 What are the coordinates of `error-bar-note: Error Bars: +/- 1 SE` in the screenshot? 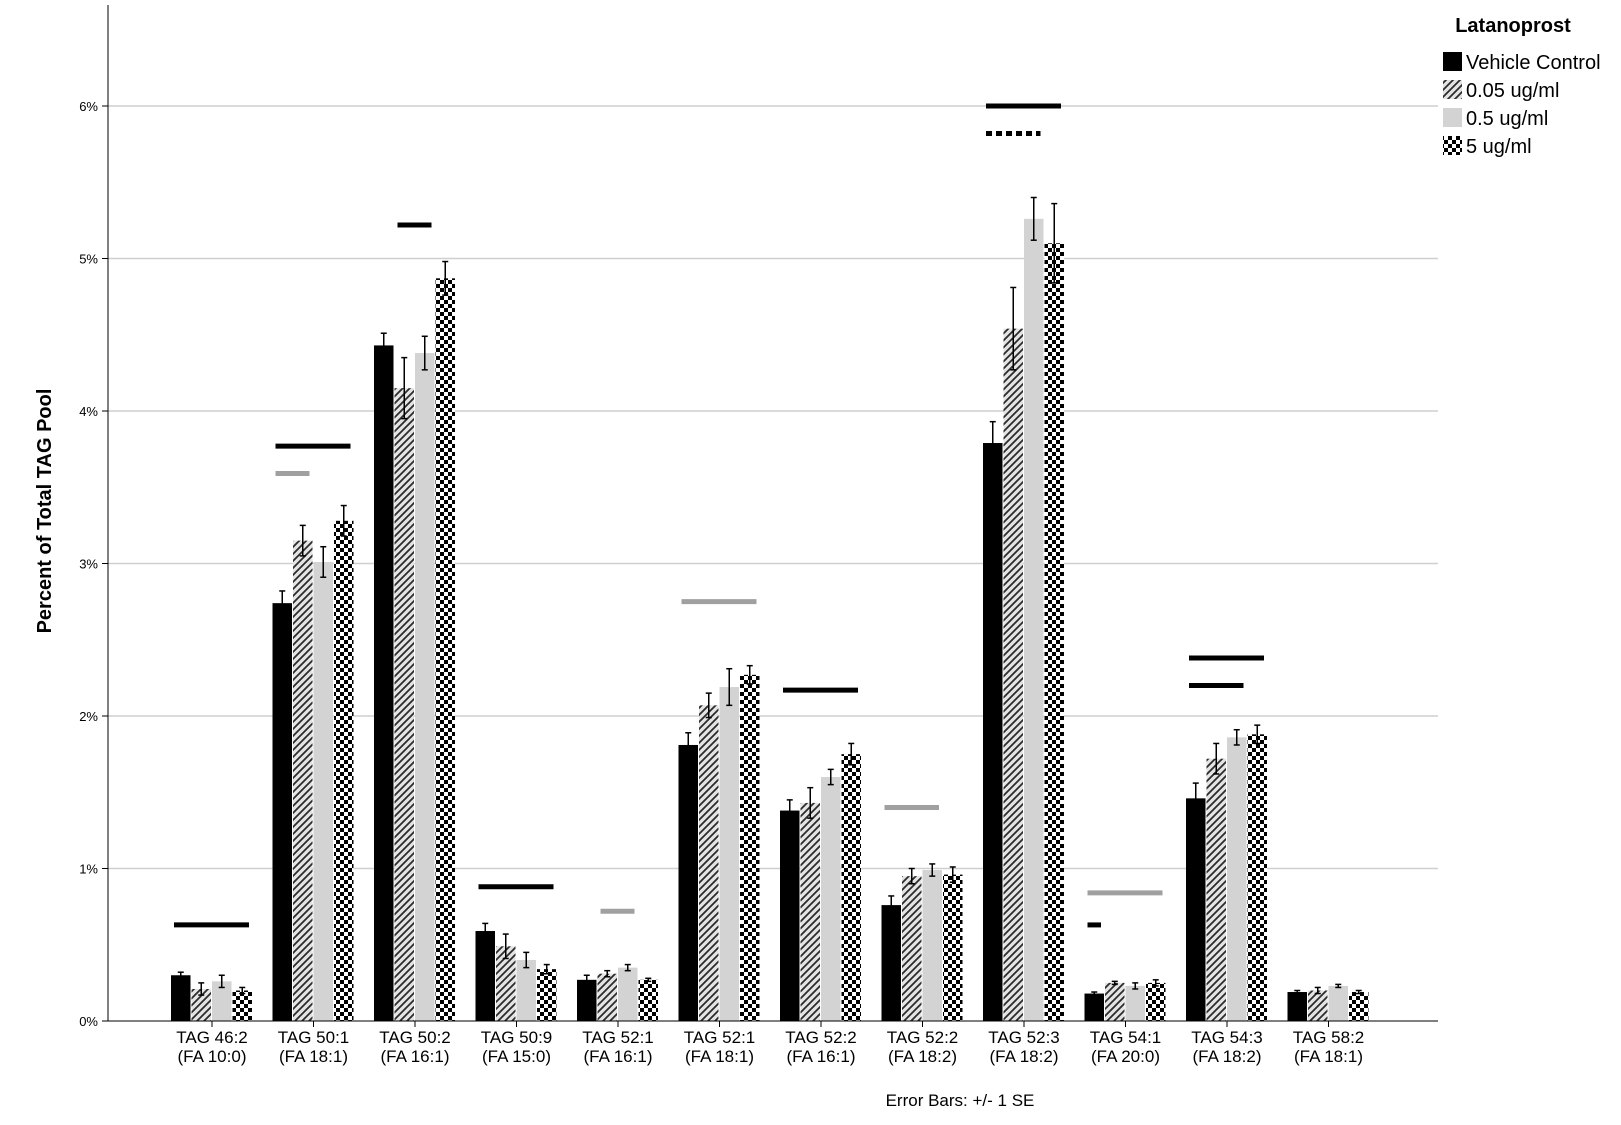 It's located at (960, 1100).